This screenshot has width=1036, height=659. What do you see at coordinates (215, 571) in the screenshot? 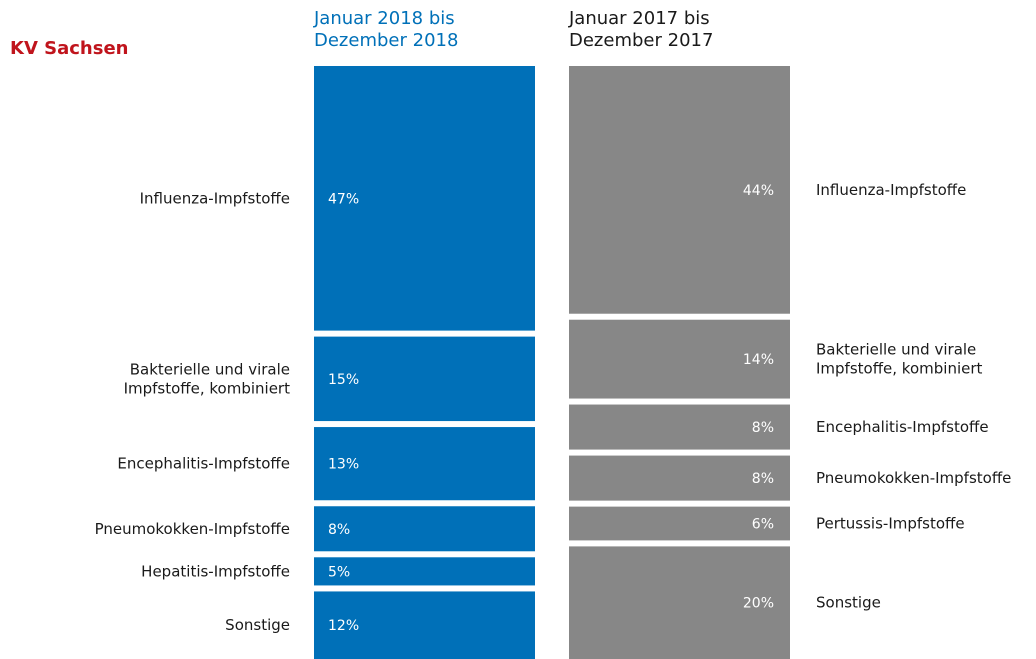
I see `category-label-2018-hepatitis-impfstoffe: Hepatitis-Impfstoffe` at bounding box center [215, 571].